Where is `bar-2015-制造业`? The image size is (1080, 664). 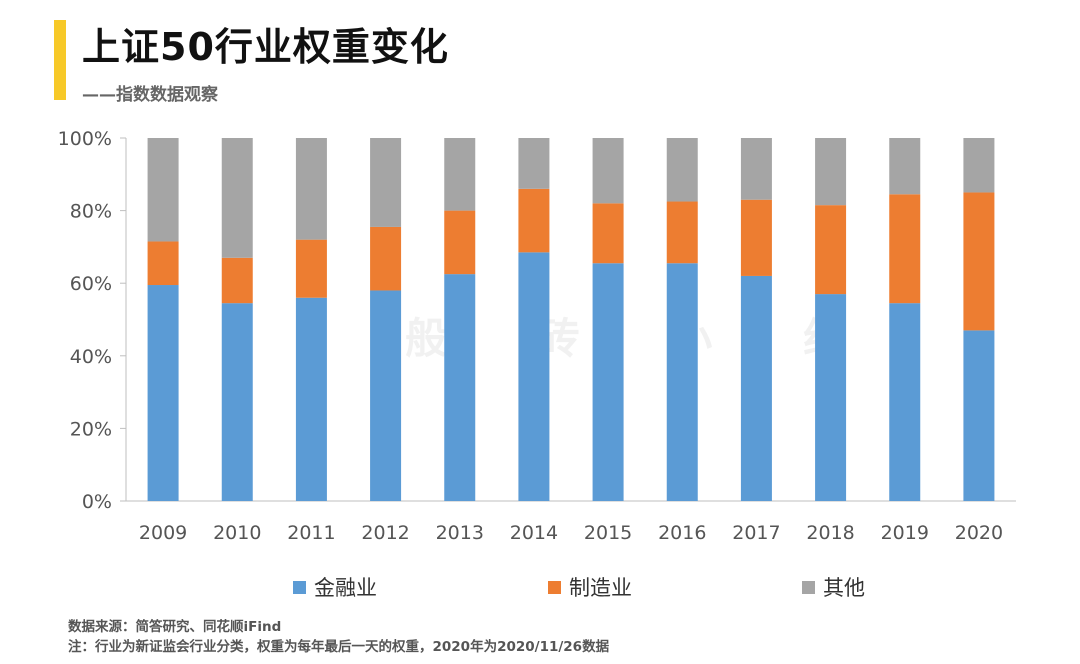 bar-2015-制造业 is located at coordinates (608, 233).